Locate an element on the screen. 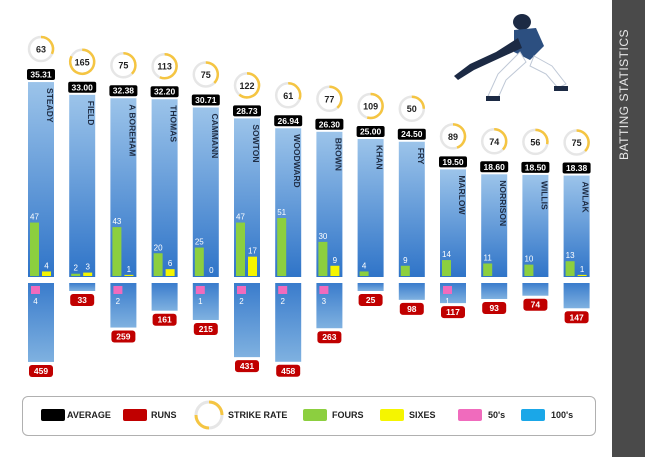 Image resolution: width=645 pixels, height=457 pixels. batsman-silhouette-icon is located at coordinates (511, 57).